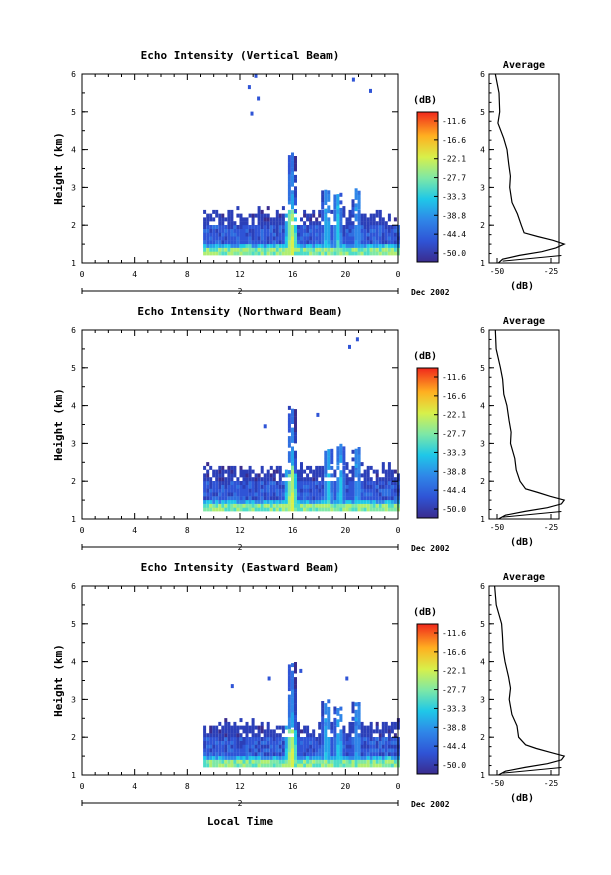 This screenshot has height=875, width=611. I want to click on y-axis-label: Height (km), so click(58, 680).